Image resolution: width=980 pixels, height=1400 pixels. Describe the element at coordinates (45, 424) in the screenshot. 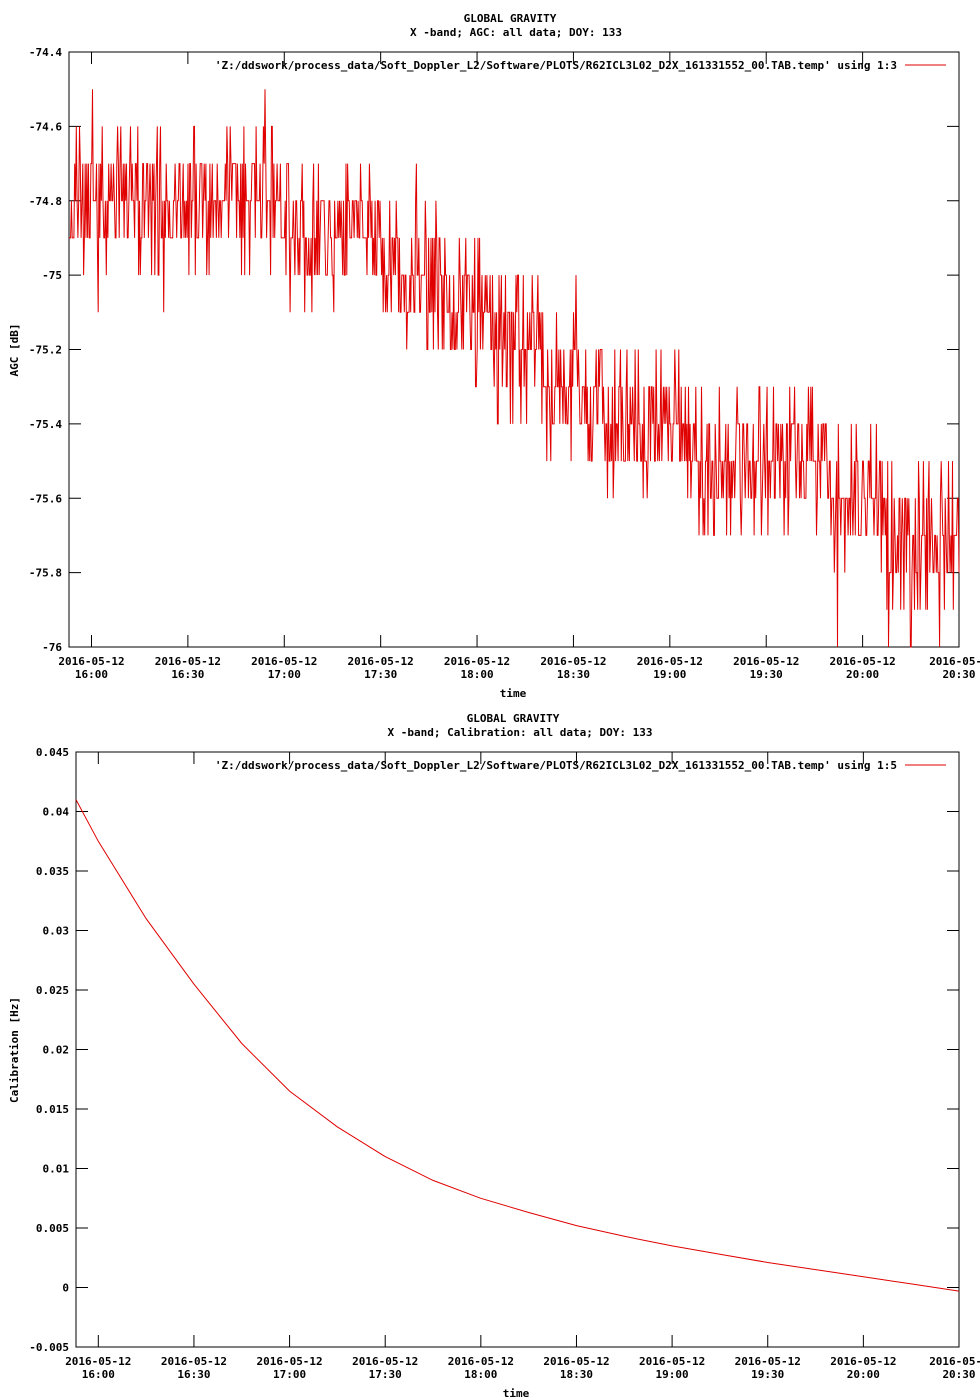

I see `y-tick-label: -75.4` at that location.